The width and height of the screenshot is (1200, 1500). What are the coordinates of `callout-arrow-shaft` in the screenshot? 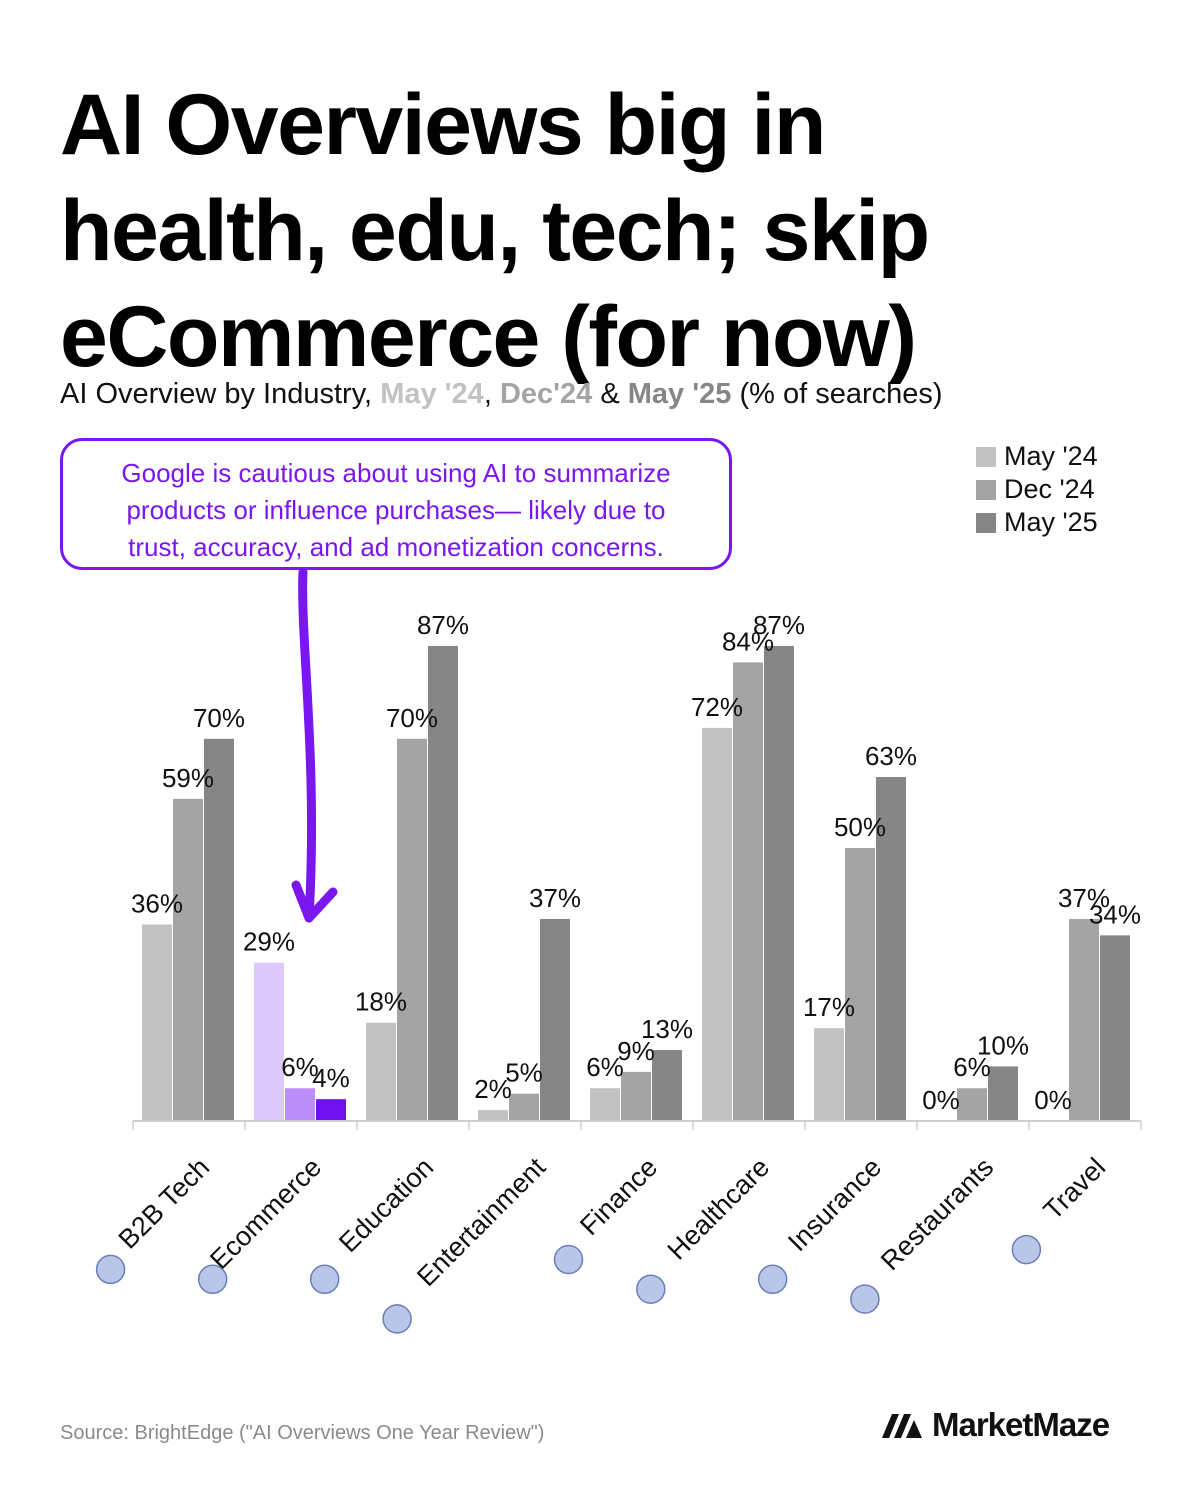 It's located at (307, 745).